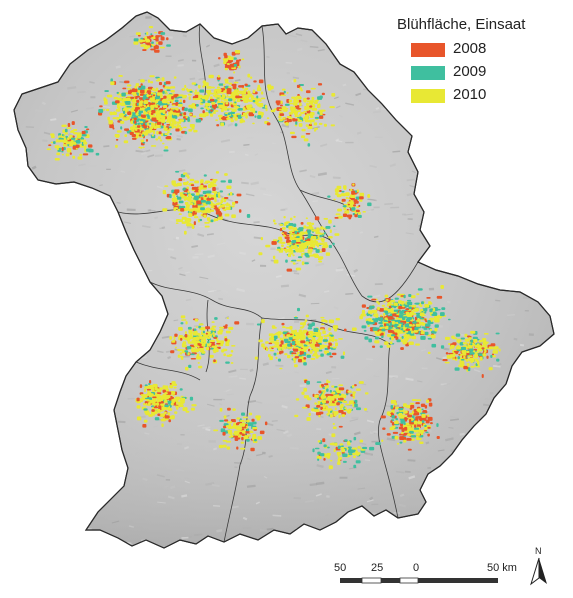 This screenshot has height=598, width=573. What do you see at coordinates (470, 71) in the screenshot?
I see `legend-label: 2009` at bounding box center [470, 71].